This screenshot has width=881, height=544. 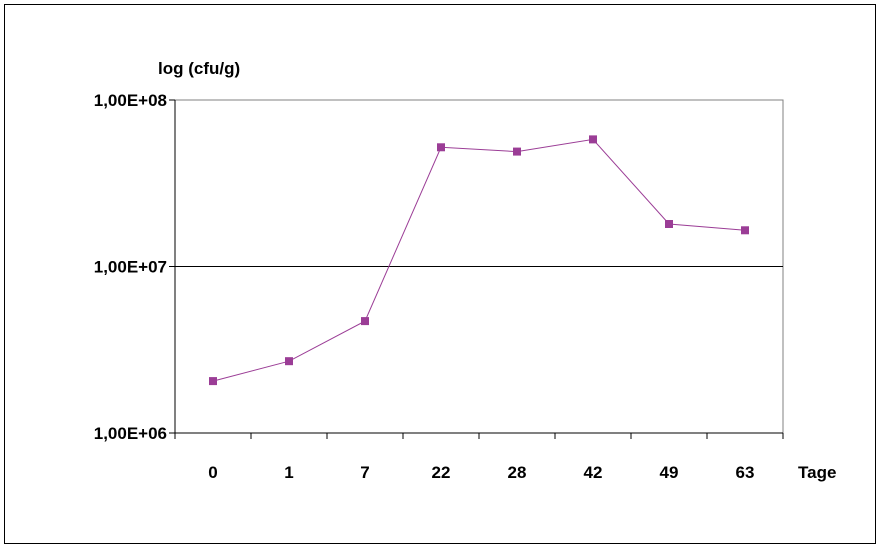 I want to click on y-axis-title: log (cfu/g), so click(x=199, y=68).